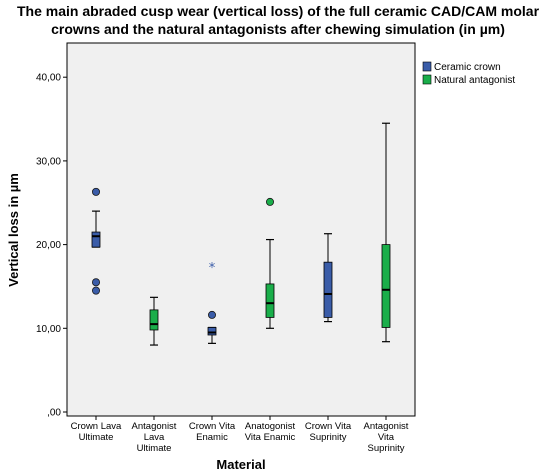  I want to click on legend-label: Natural antagonist, so click(474, 80).